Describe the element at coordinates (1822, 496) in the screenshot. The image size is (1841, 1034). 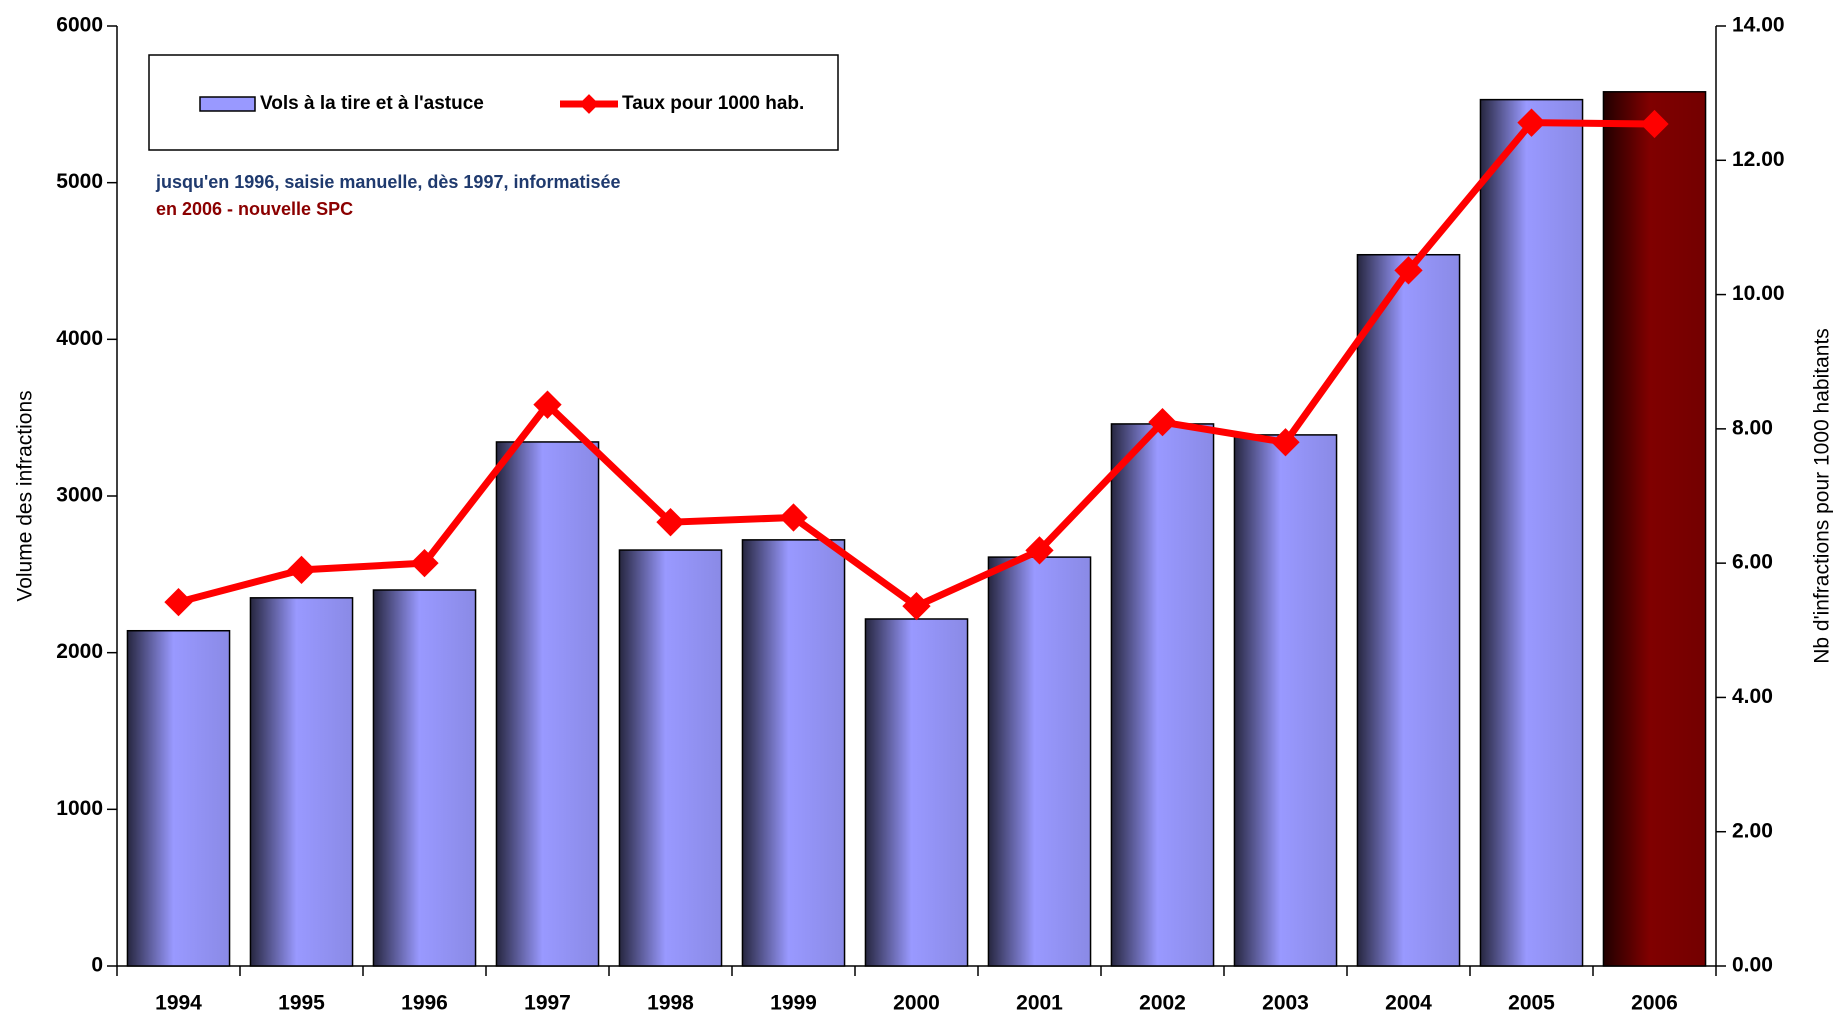
I see `y2-axis-label: Nb d'infractions pour 1000 habitants` at that location.